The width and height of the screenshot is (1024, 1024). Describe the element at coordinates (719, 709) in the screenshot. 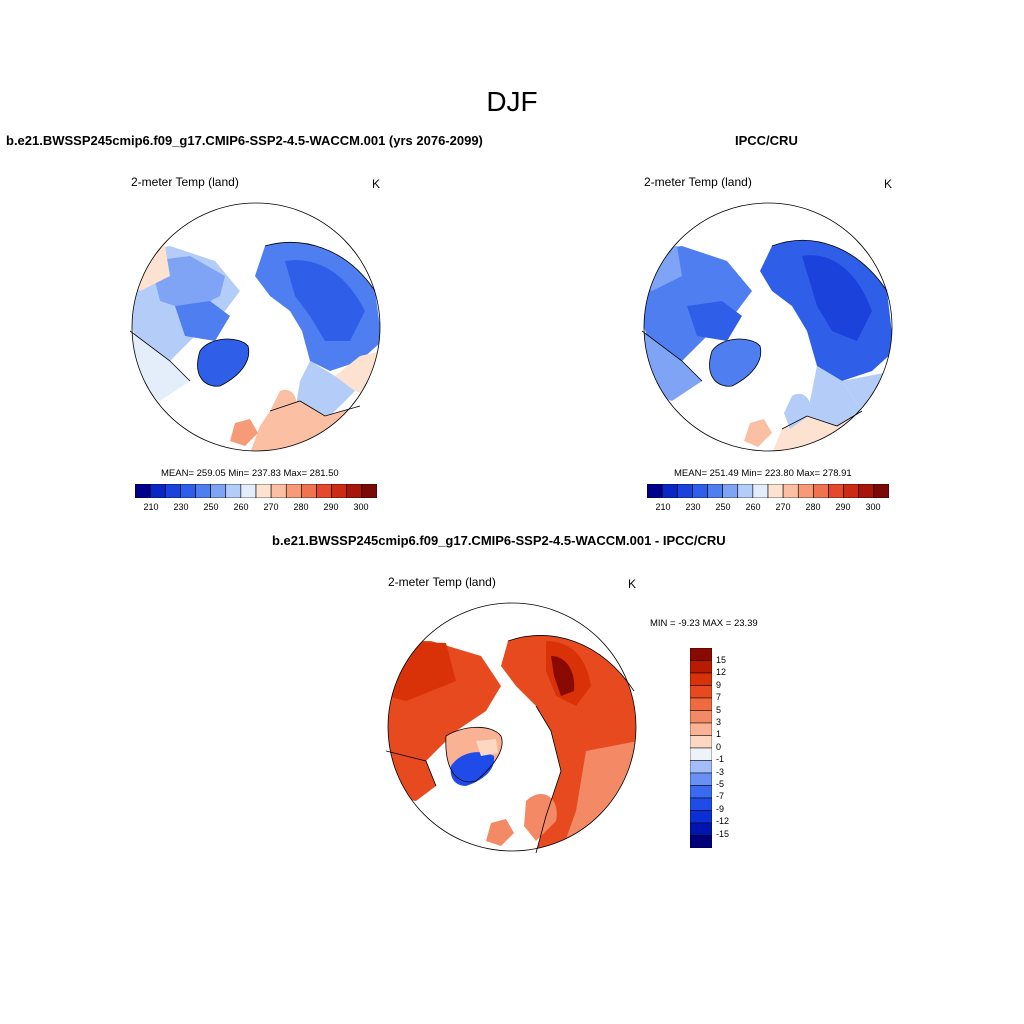

I see `cbar-label: 5` at that location.